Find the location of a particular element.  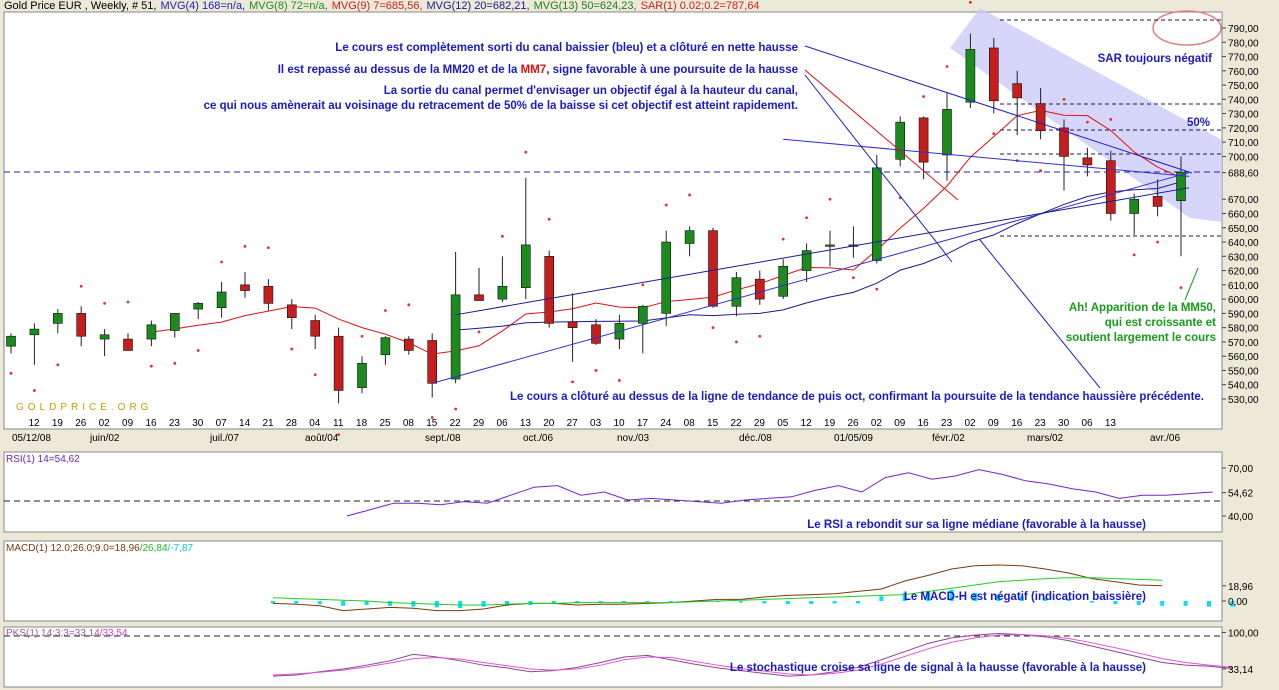

x-month-label: 01/05/09 is located at coordinates (853, 438).